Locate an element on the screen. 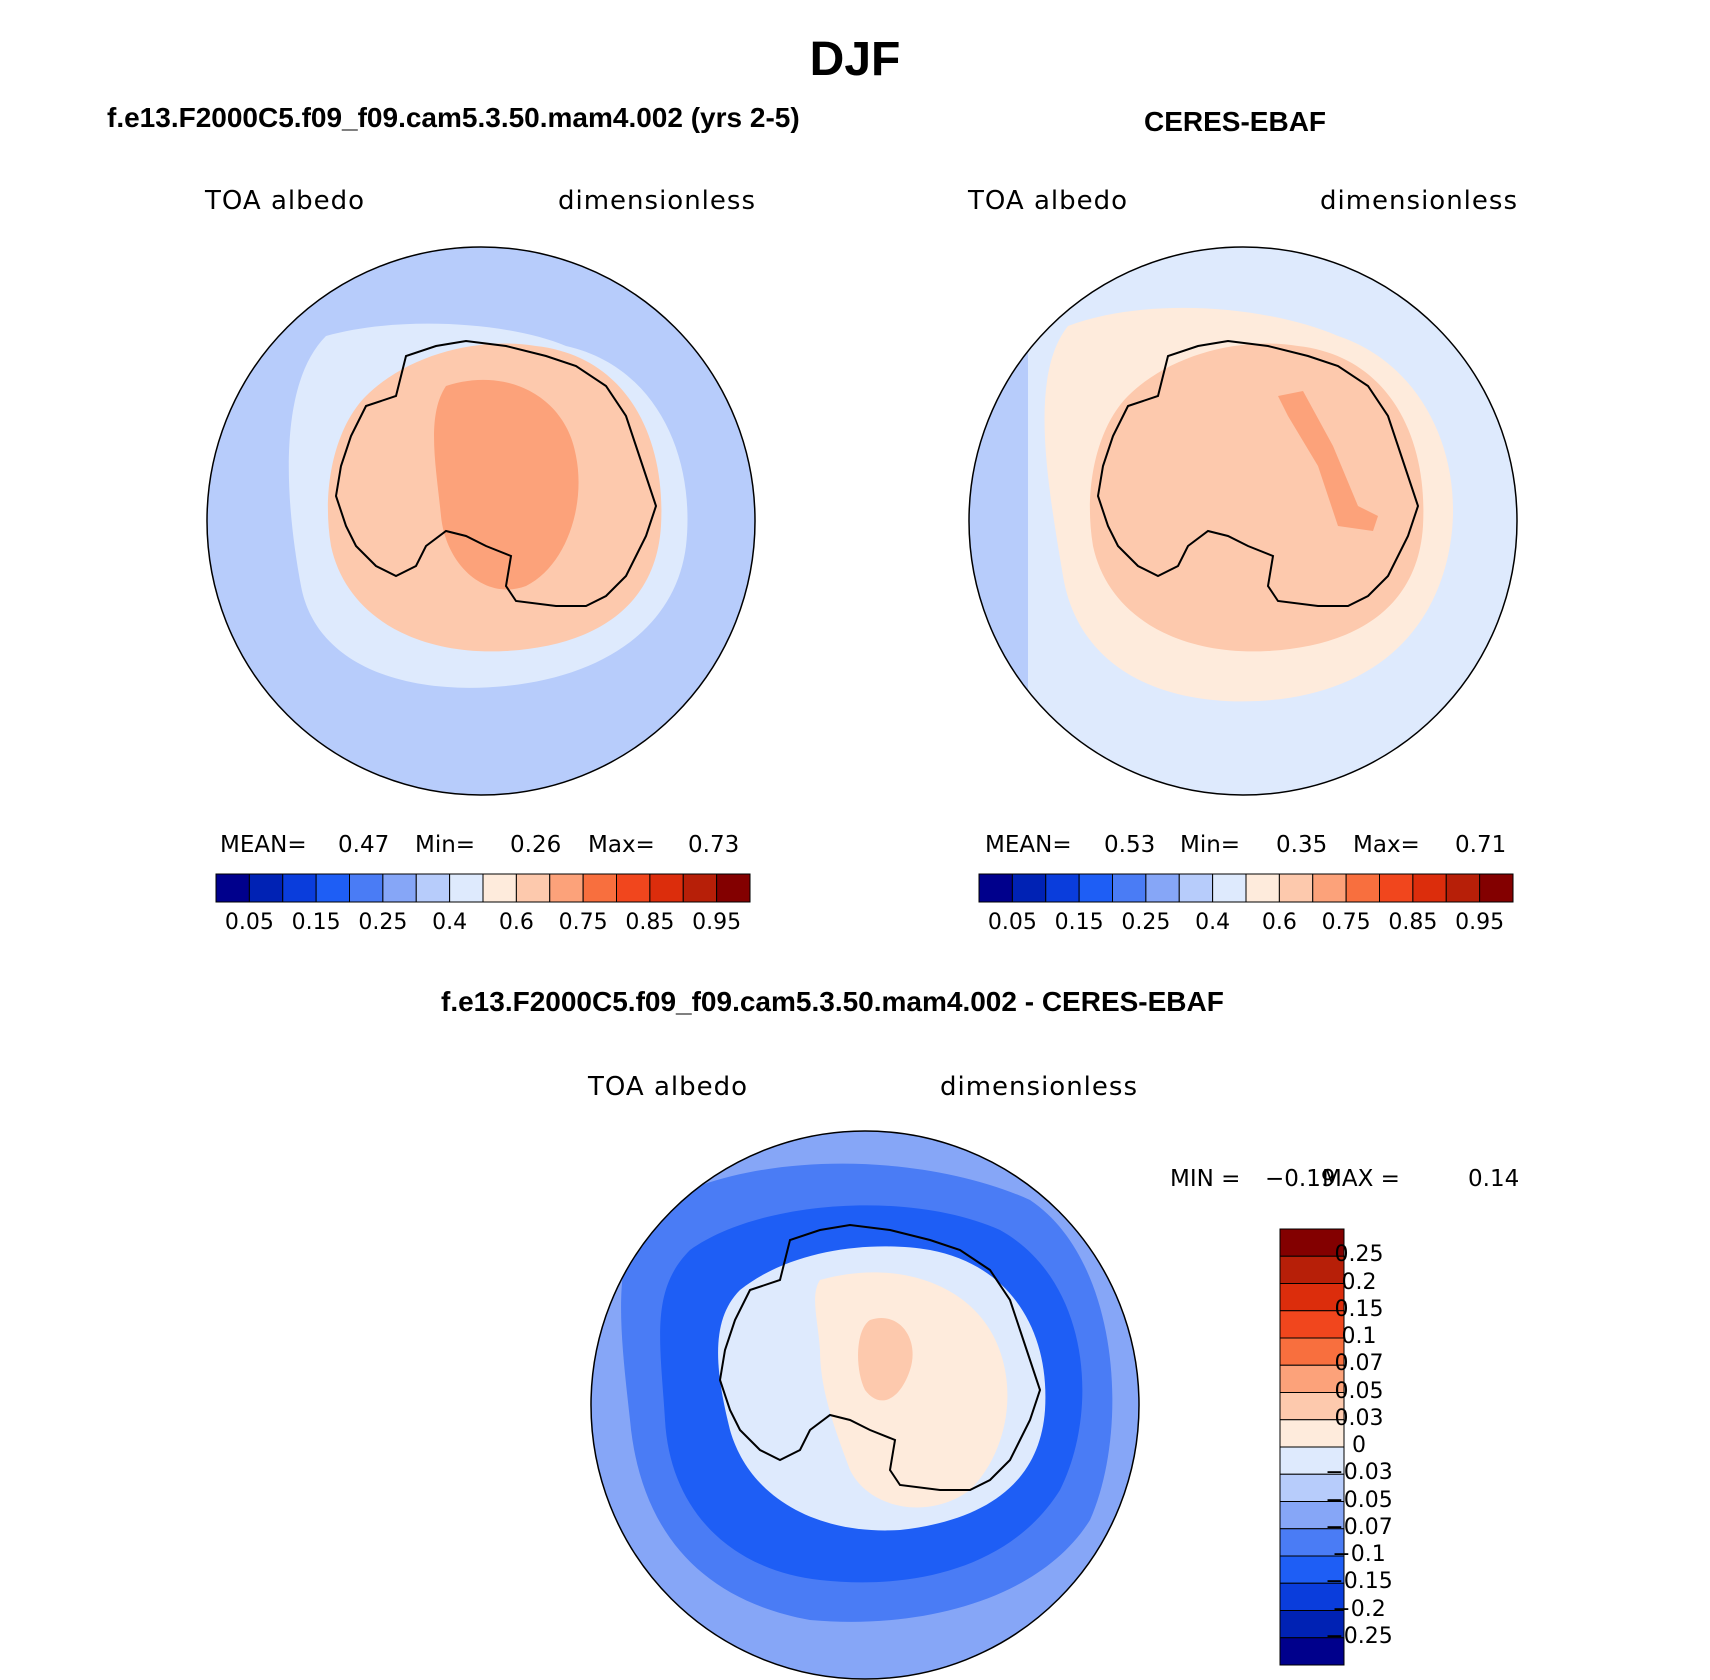 The height and width of the screenshot is (1680, 1710). colorbar-obs-tick-label: 0.4 is located at coordinates (1213, 922).